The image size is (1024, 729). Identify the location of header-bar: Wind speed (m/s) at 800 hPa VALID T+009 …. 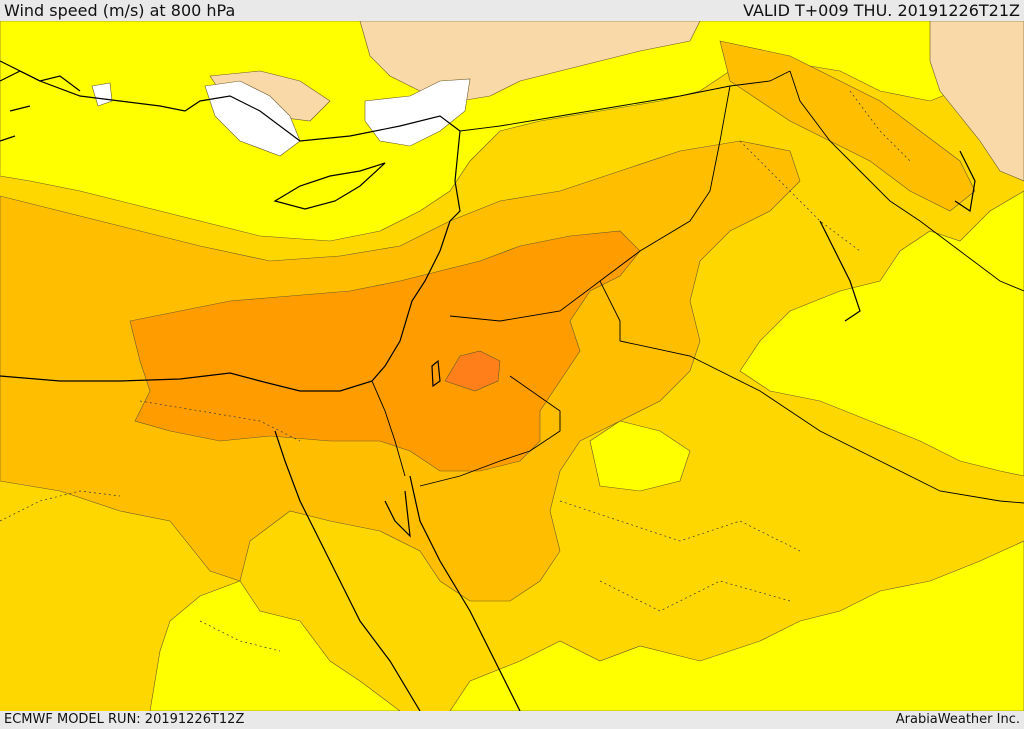
(512, 10).